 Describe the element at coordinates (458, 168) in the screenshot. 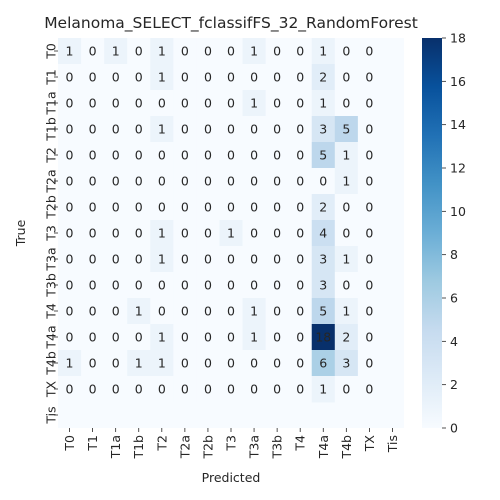

I see `colorbar-tick-label: 12` at that location.